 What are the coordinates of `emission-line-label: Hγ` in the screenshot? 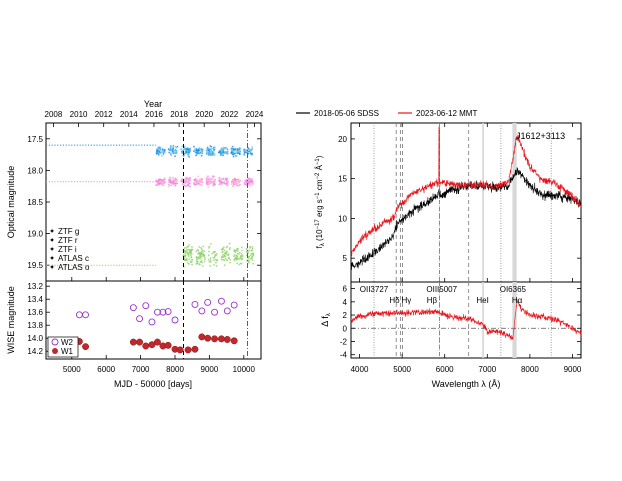 It's located at (406, 300).